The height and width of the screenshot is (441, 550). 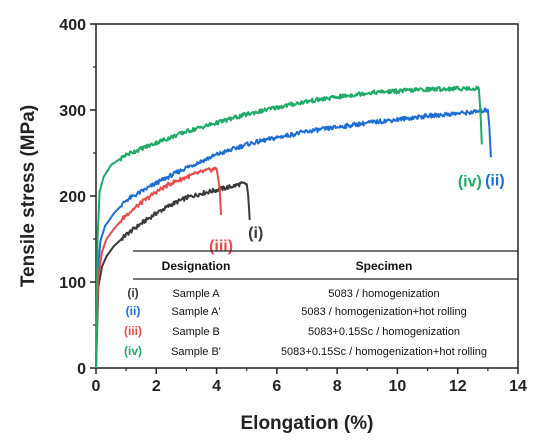 What do you see at coordinates (133, 351) in the screenshot?
I see `row-roman: (iv)` at bounding box center [133, 351].